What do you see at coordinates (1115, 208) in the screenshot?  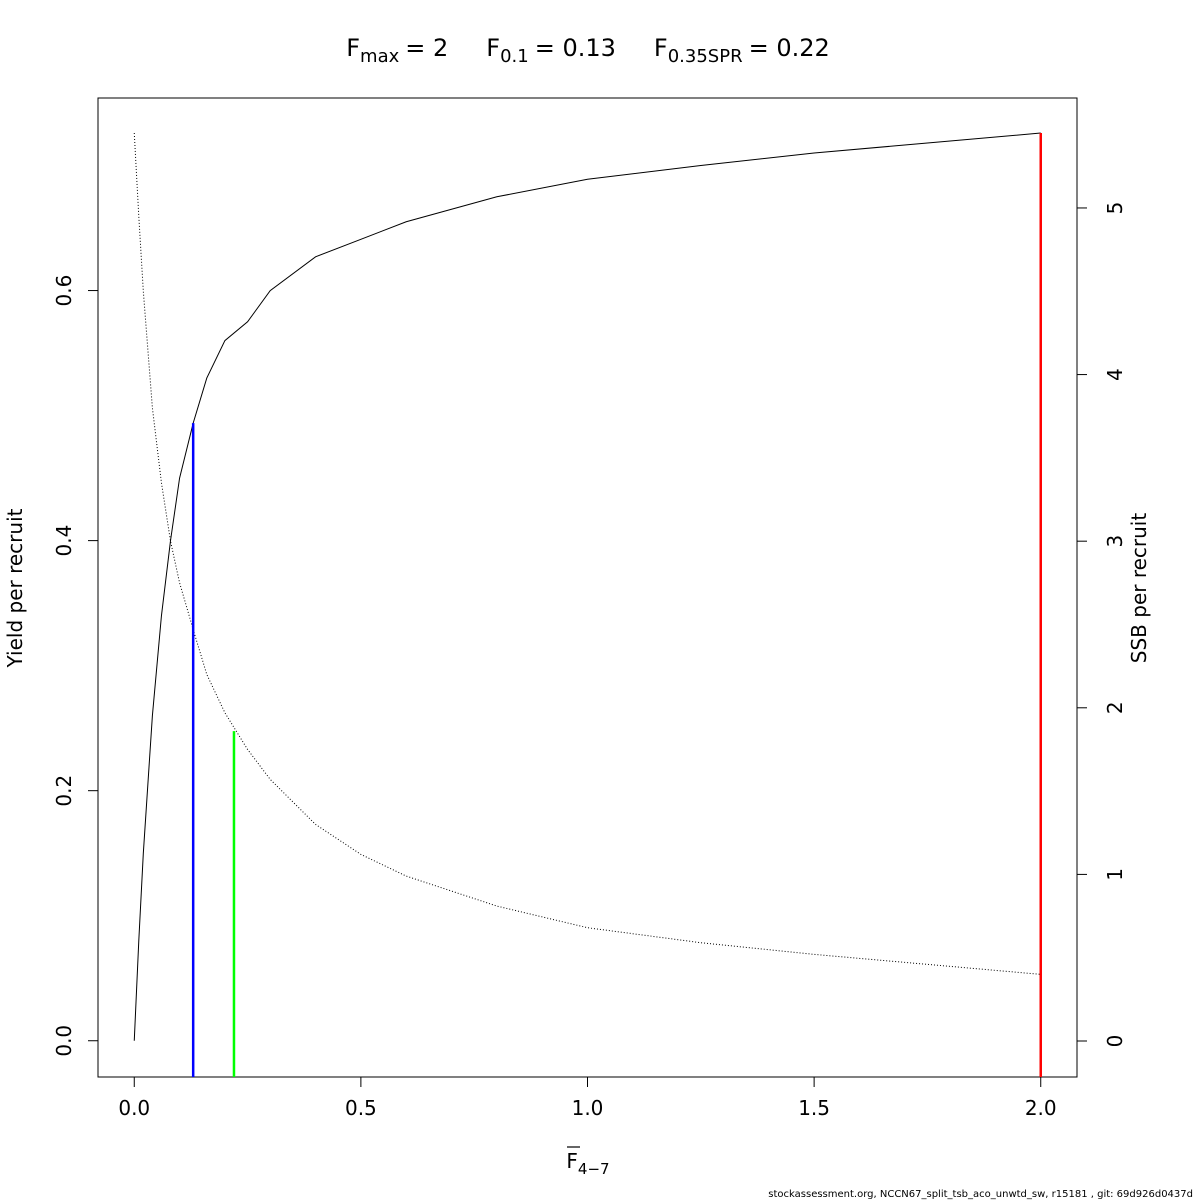 I see `y2-tick-label: 5` at bounding box center [1115, 208].